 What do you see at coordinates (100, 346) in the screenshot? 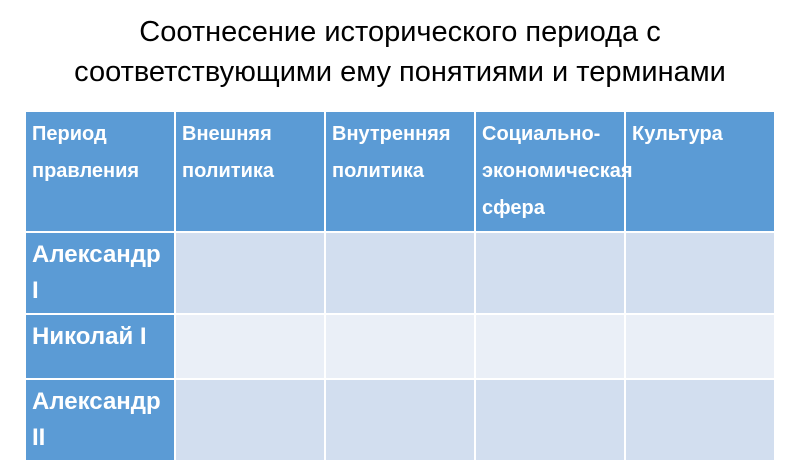
I see `row-label: Николай I` at bounding box center [100, 346].